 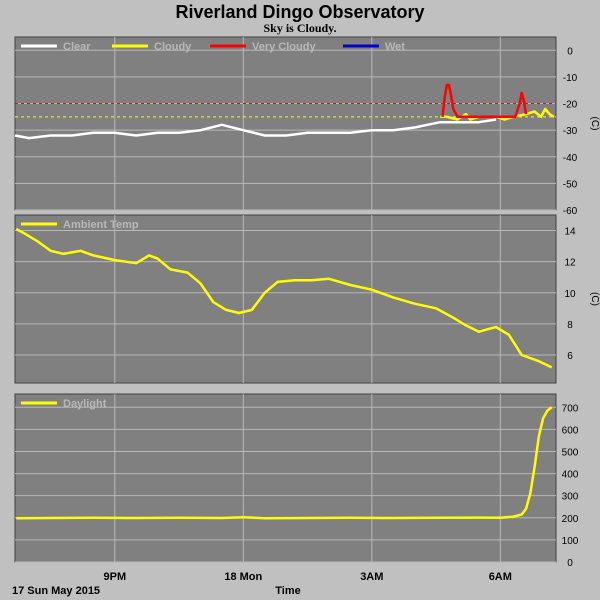 I want to click on ambient-legend-label-0: Ambient Temp, so click(x=101, y=225).